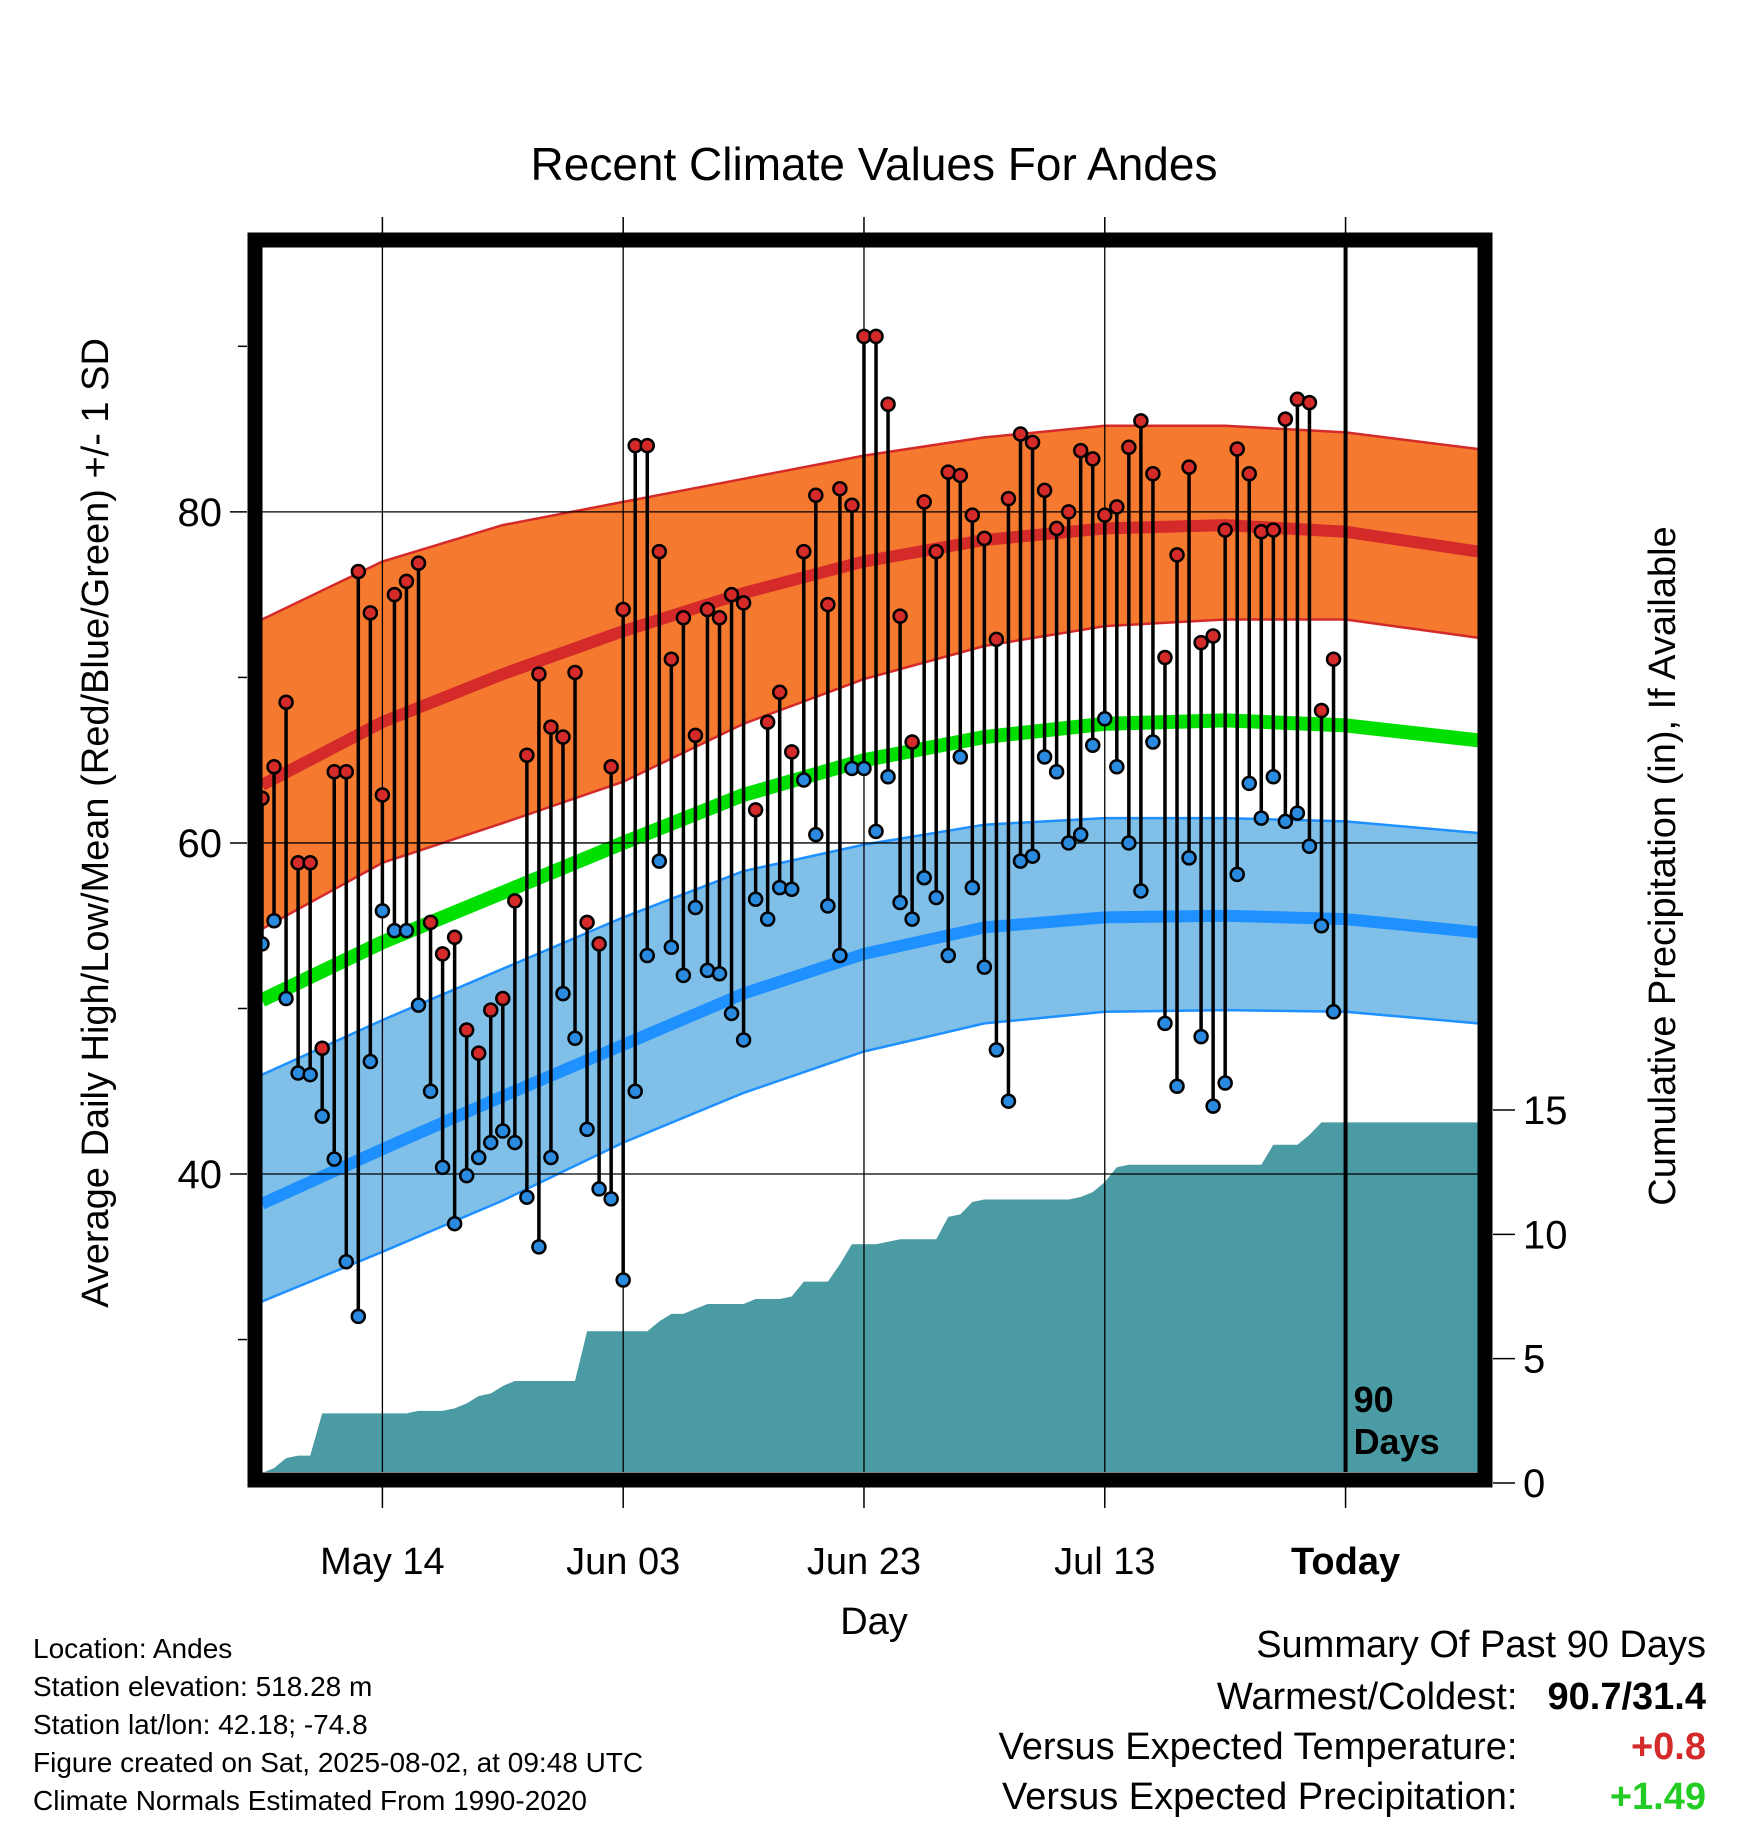 Image resolution: width=1748 pixels, height=1828 pixels. I want to click on warmest-coldest-value: 90.7/31.4, so click(1626, 1697).